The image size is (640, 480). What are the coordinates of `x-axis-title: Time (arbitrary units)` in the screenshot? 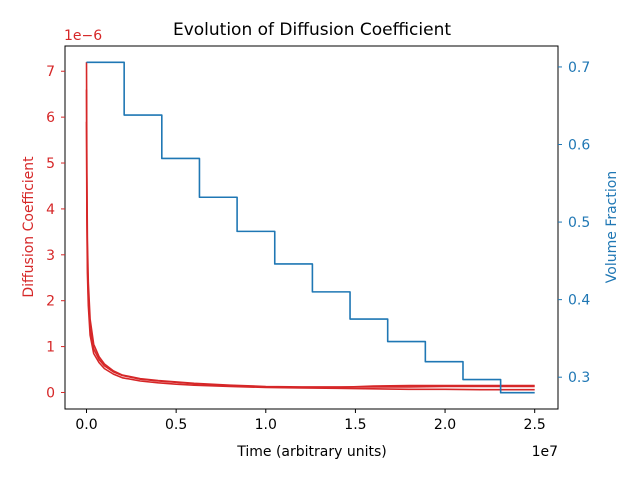 It's located at (311, 452).